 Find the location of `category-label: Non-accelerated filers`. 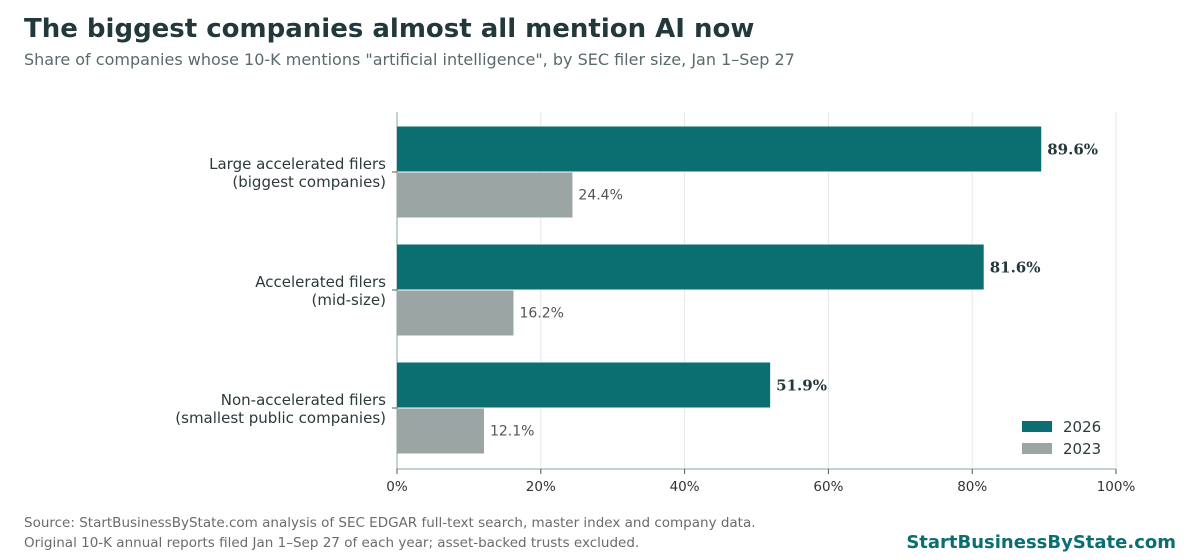

category-label: Non-accelerated filers is located at coordinates (303, 400).